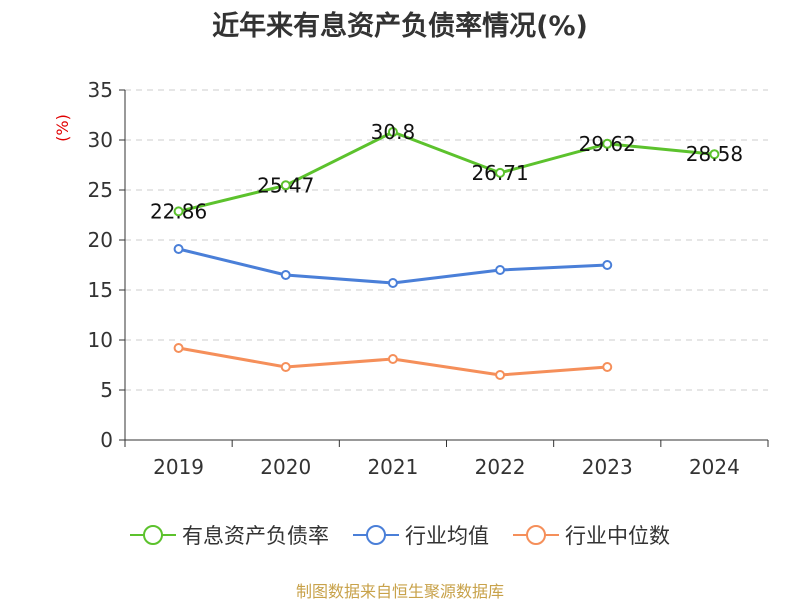 This screenshot has width=800, height=600. Describe the element at coordinates (100, 140) in the screenshot. I see `y-tick-label: 30` at that location.